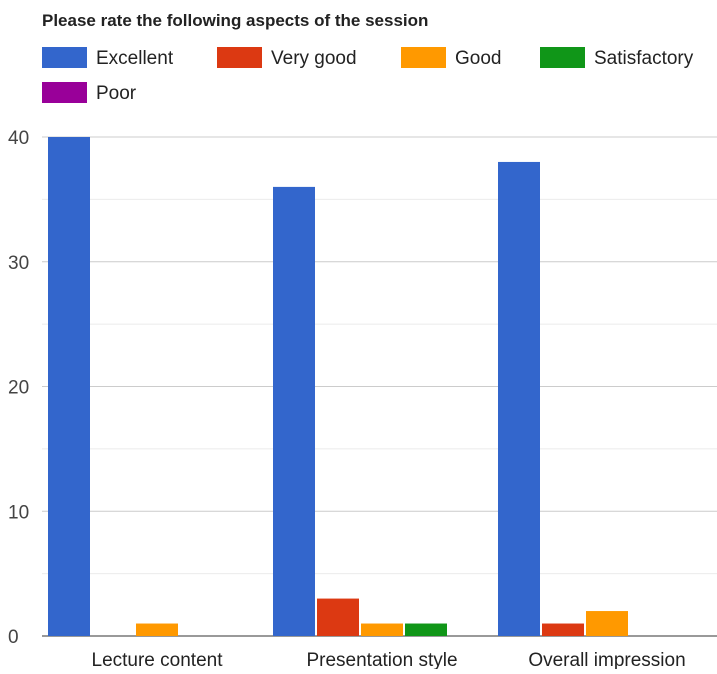  What do you see at coordinates (294, 411) in the screenshot?
I see `bar-presentation-style-excellent` at bounding box center [294, 411].